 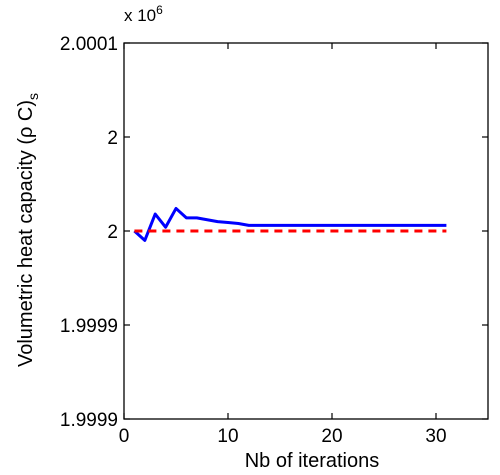 I want to click on series-layer, so click(x=290, y=224).